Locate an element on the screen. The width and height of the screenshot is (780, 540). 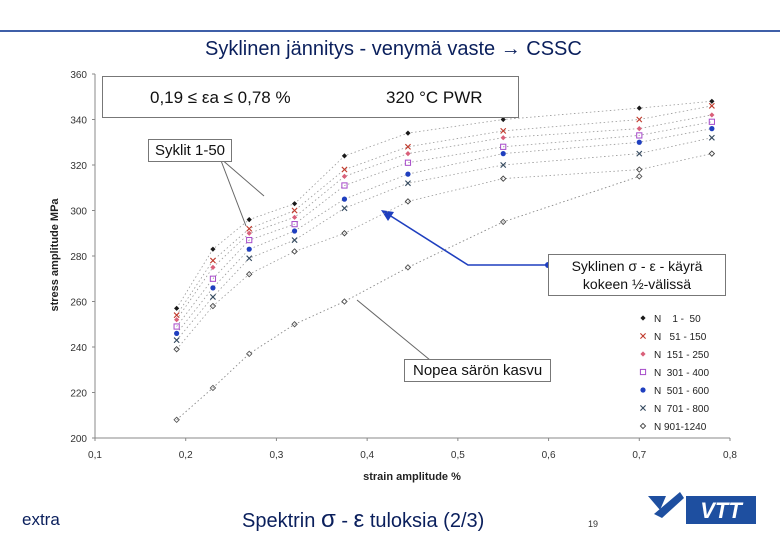
conditions-box is located at coordinates (310, 97).